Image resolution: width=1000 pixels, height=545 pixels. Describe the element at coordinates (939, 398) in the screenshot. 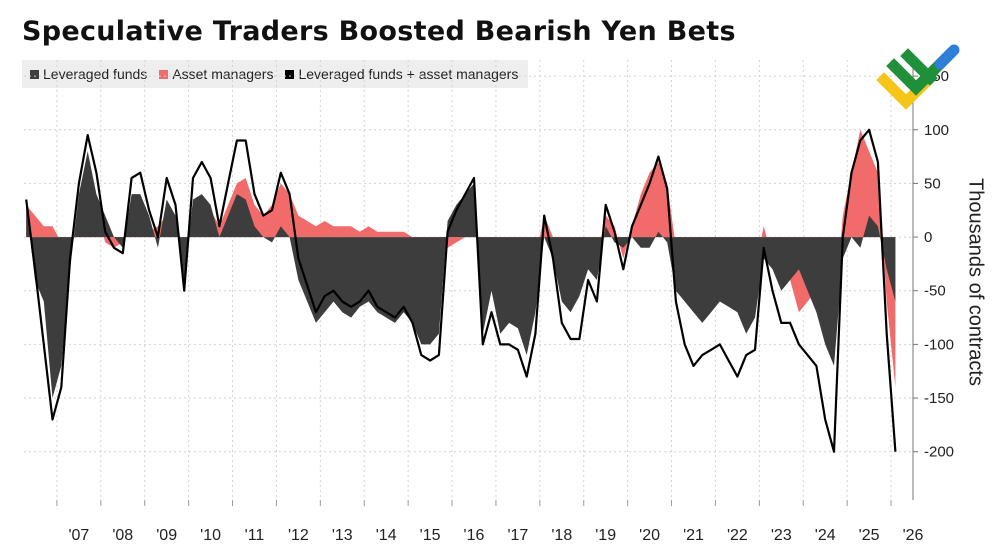

I see `y-tick-label: -150` at that location.